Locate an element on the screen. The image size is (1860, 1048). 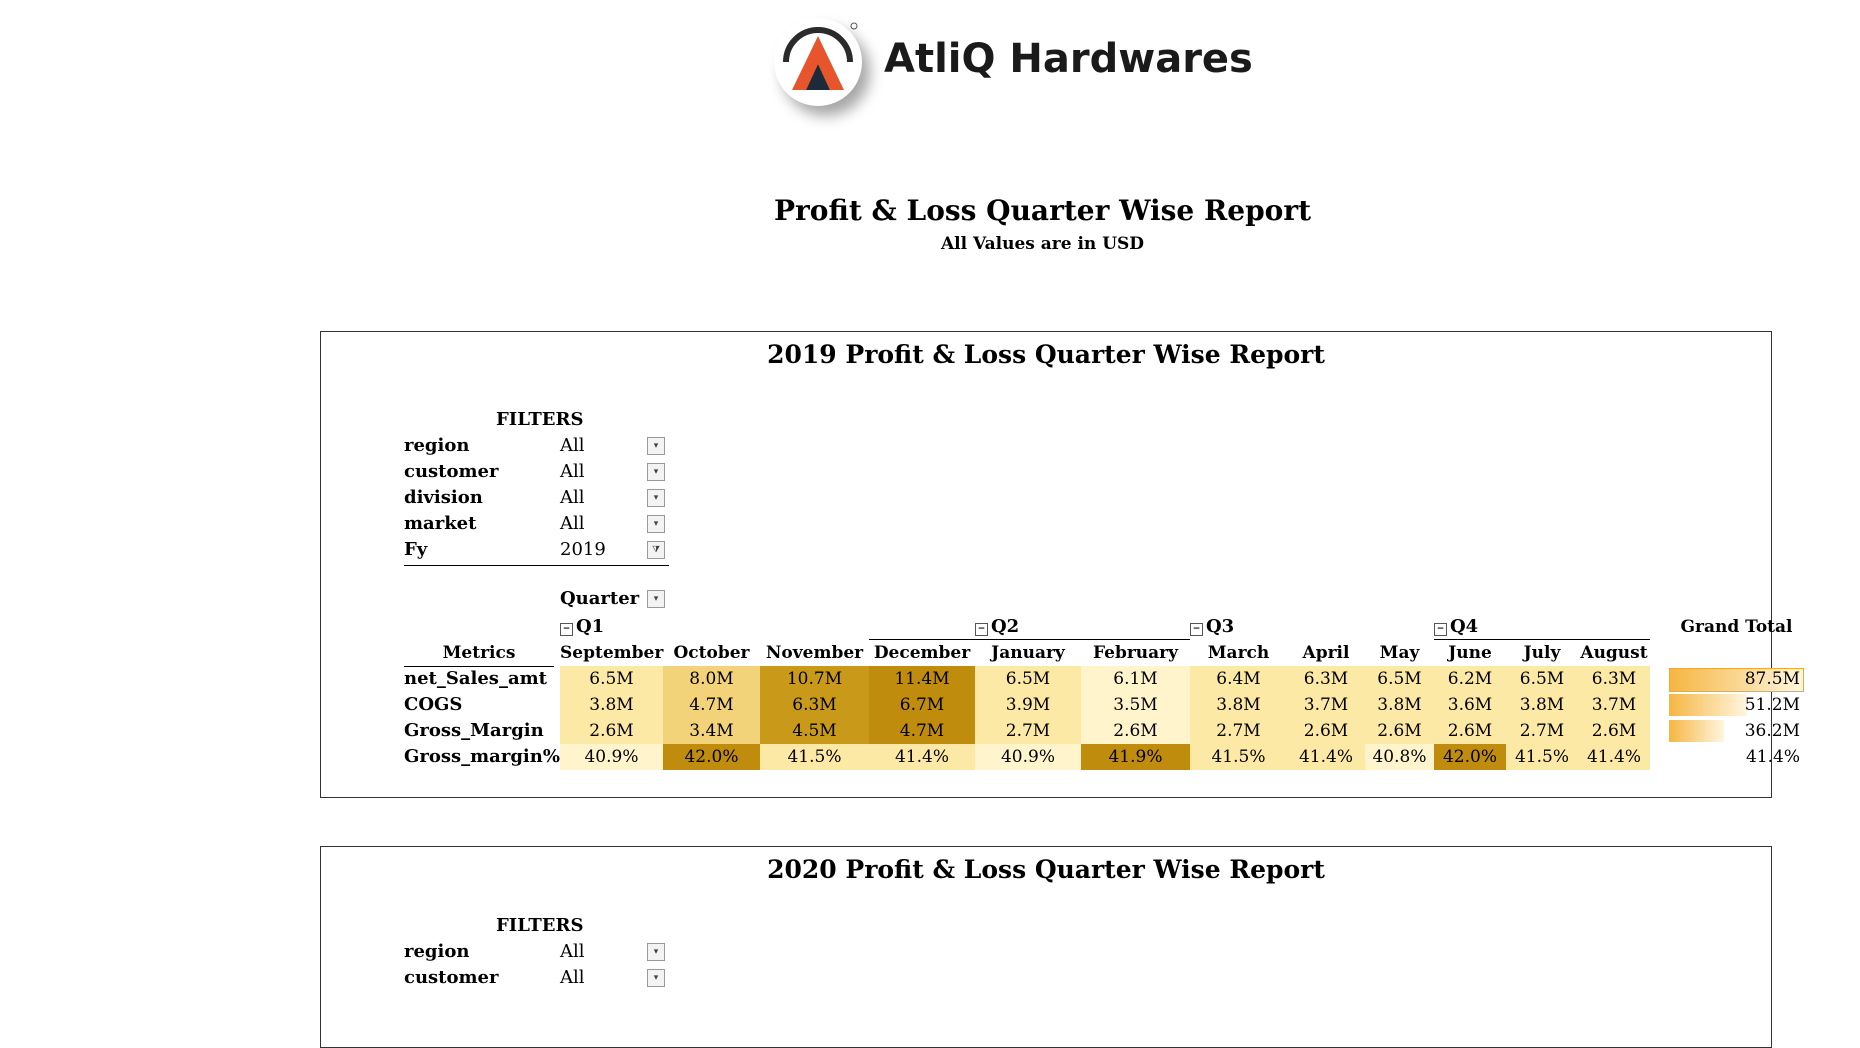
report-subtitle: All Values are in USD is located at coordinates (1042, 244).